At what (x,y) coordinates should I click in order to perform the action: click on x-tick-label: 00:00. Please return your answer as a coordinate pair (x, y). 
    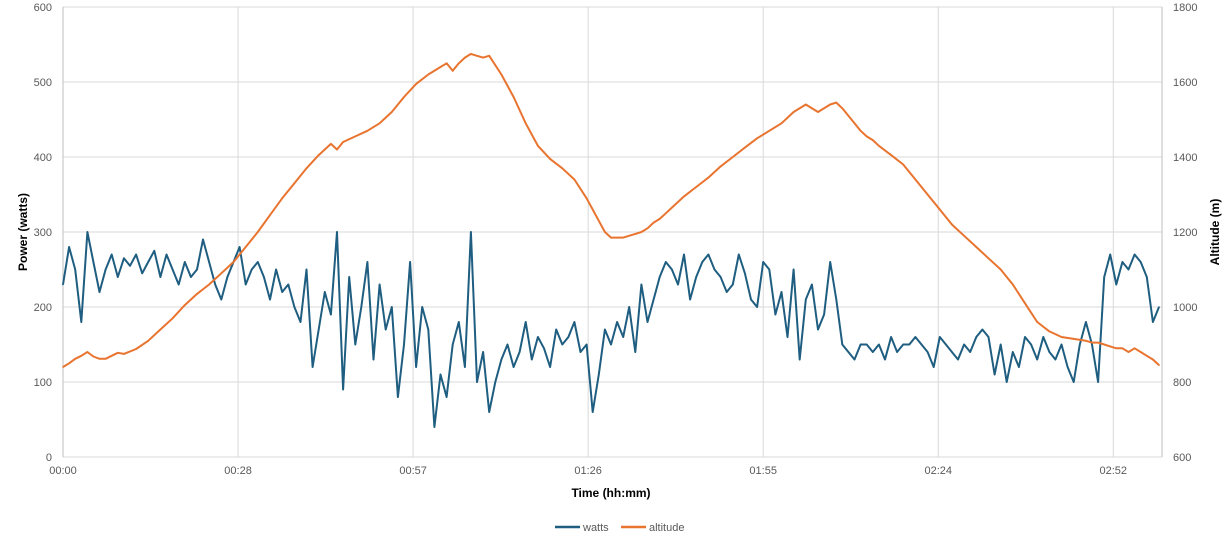
    Looking at the image, I should click on (63, 471).